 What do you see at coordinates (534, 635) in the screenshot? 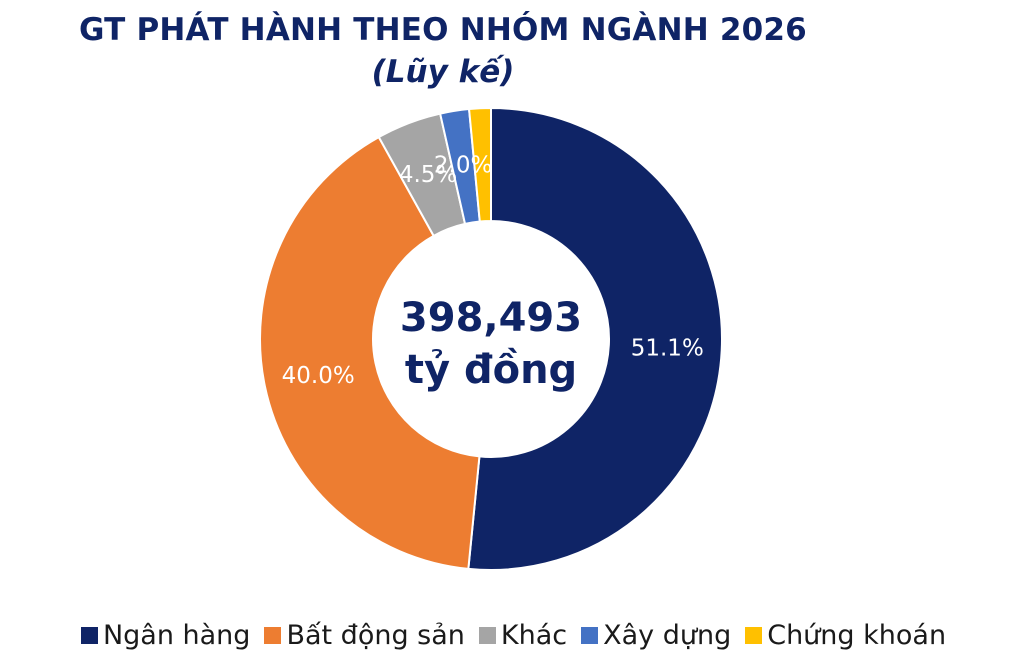
I see `legend-label: Khác` at bounding box center [534, 635].